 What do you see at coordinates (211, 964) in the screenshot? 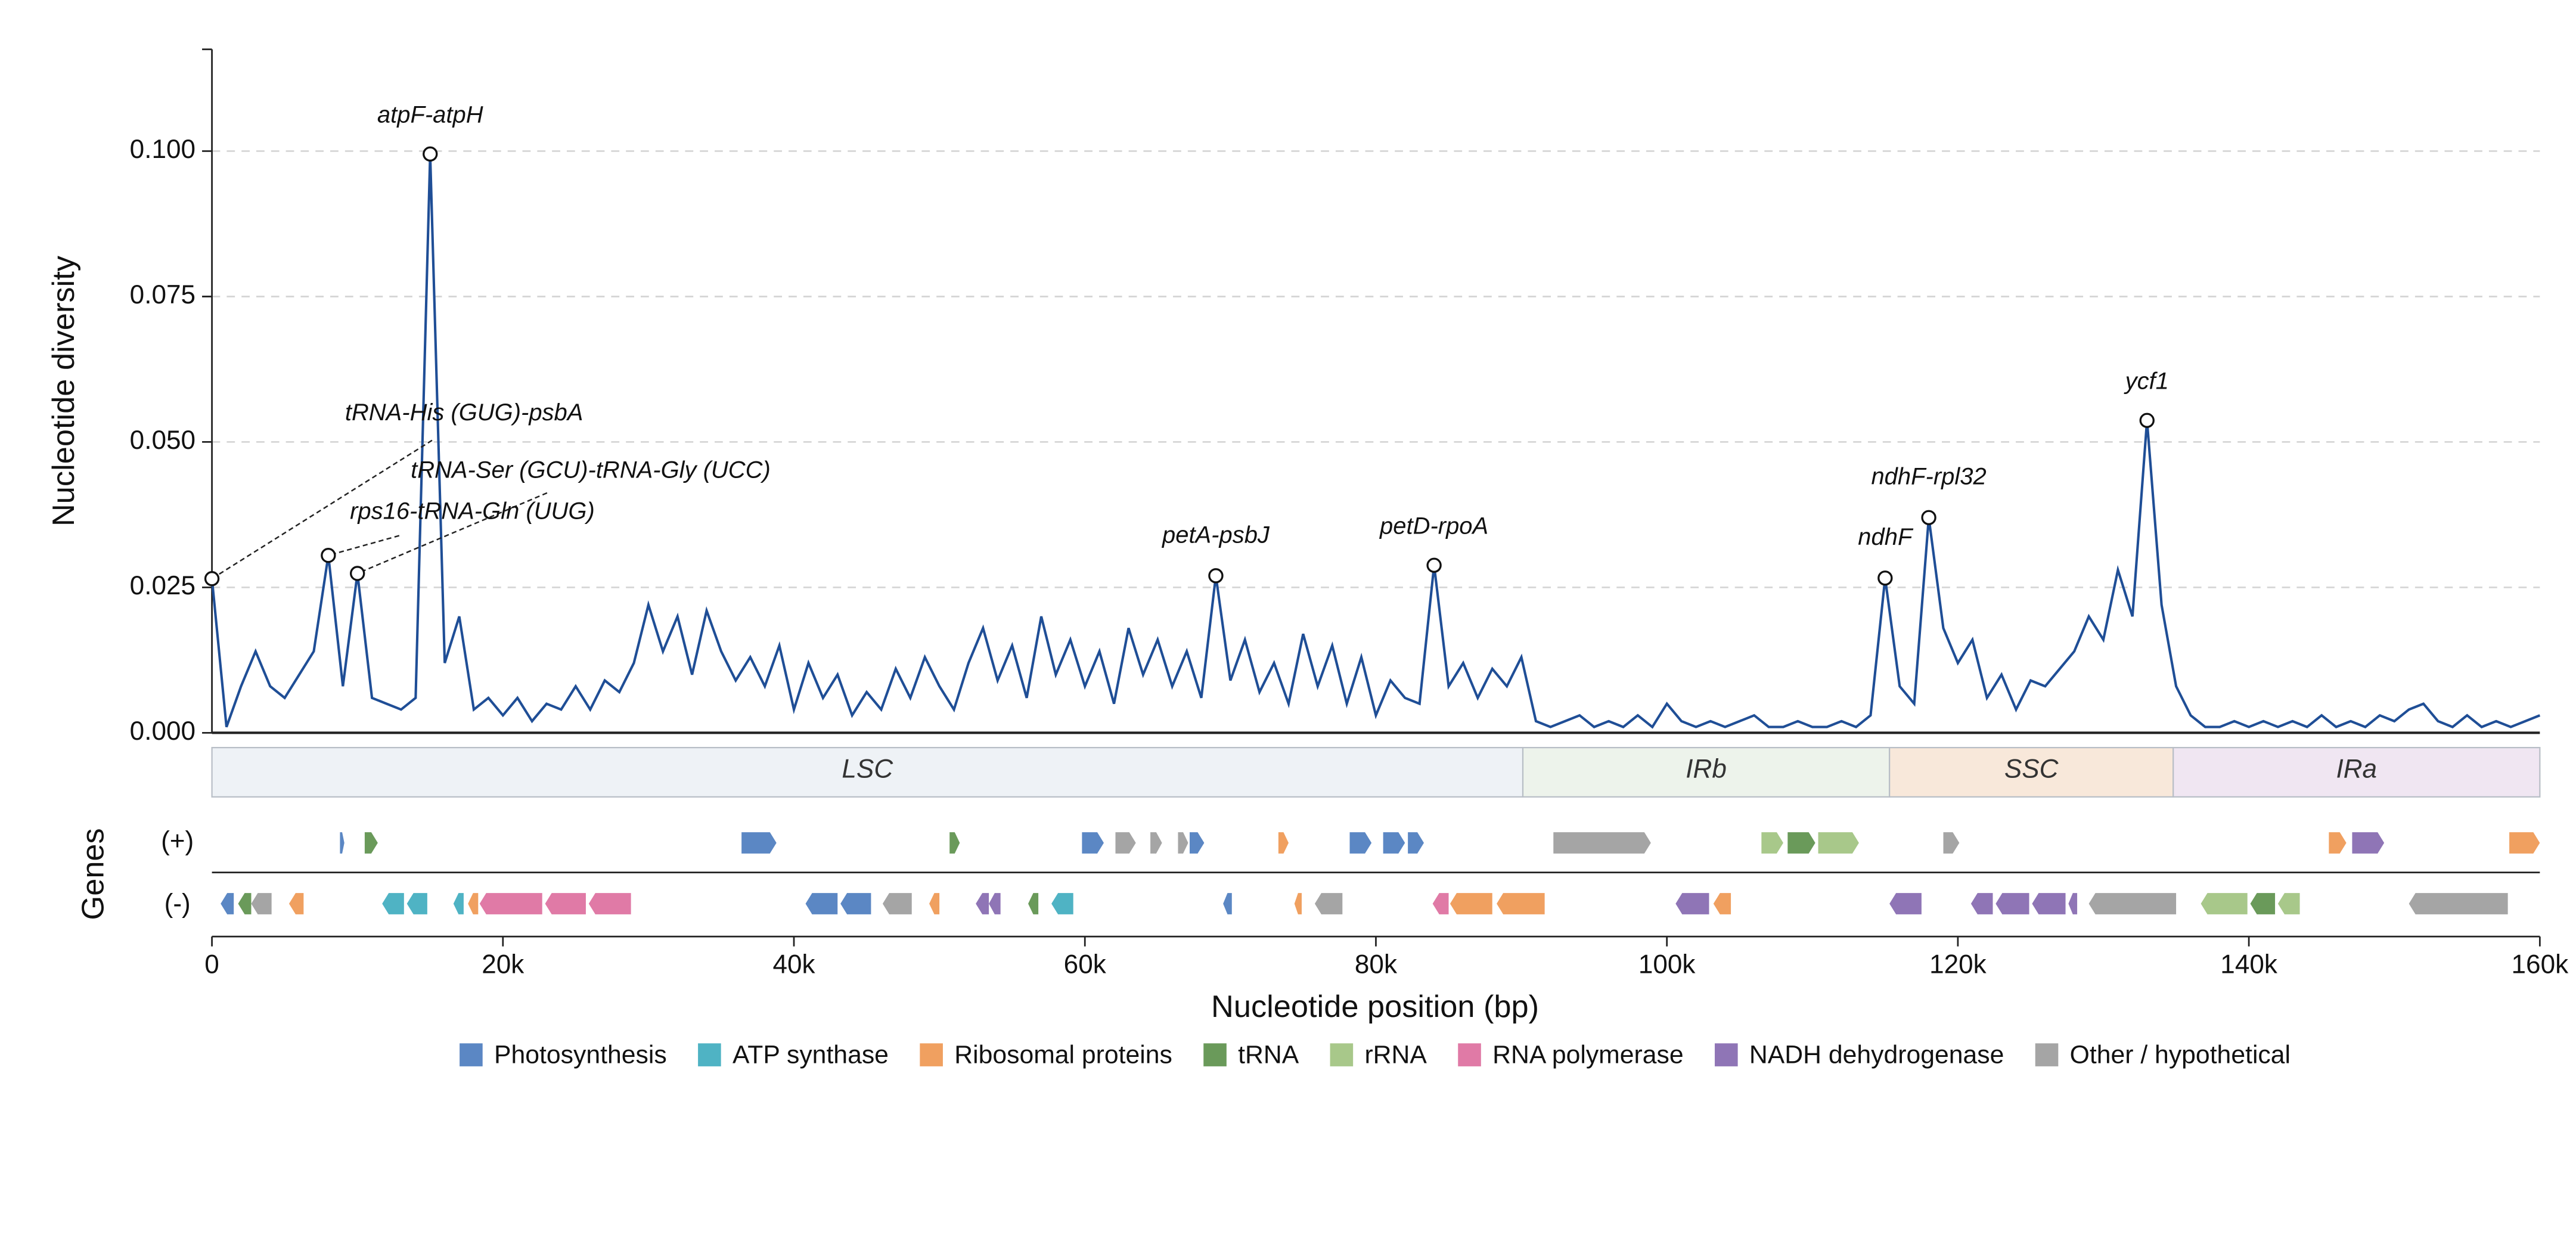
I see `x-tick-label: 0` at bounding box center [211, 964].